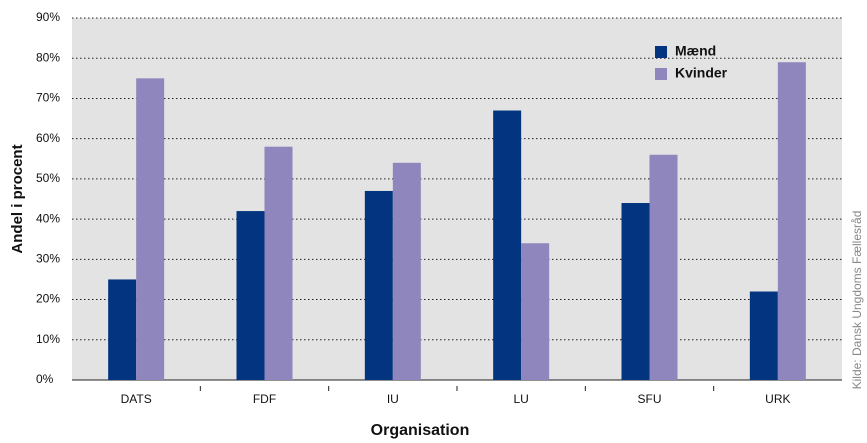 The height and width of the screenshot is (443, 867). Describe the element at coordinates (48, 259) in the screenshot. I see `y-tick-label: 30%` at that location.